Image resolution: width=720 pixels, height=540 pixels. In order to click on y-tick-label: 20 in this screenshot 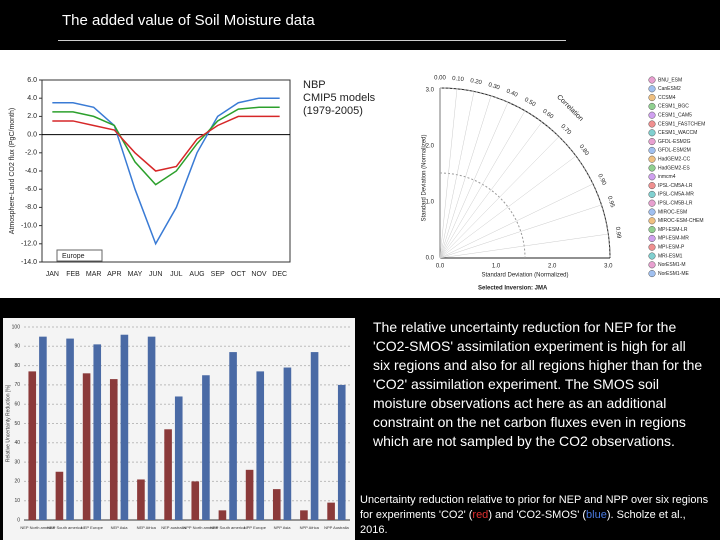, I will do `click(17, 482)`.